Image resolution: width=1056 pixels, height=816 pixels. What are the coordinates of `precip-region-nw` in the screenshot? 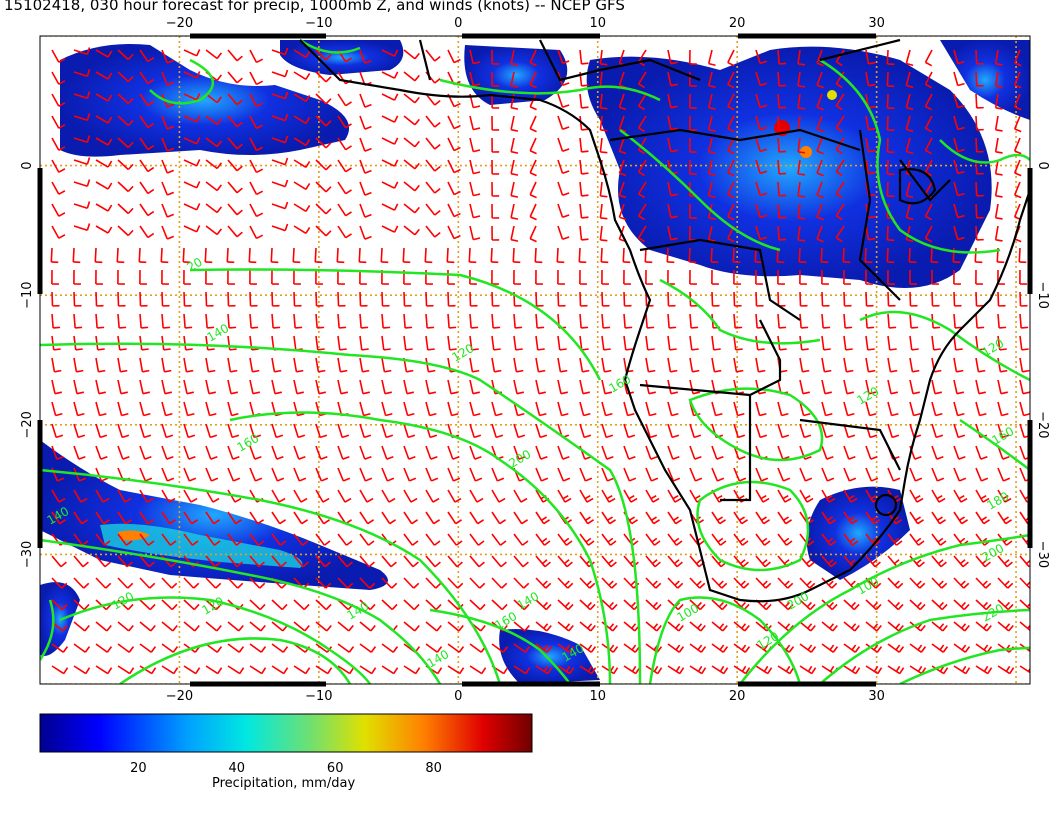 It's located at (205, 100).